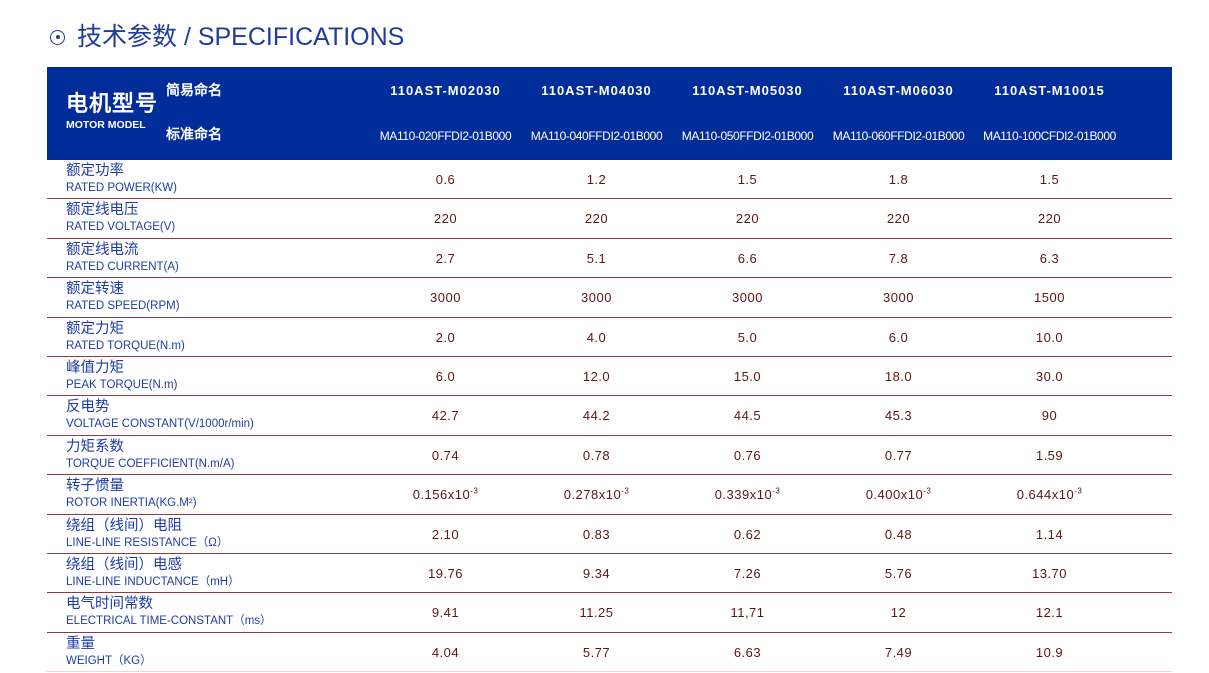 The height and width of the screenshot is (673, 1209). What do you see at coordinates (122, 266) in the screenshot?
I see `row-label-en: RATED CURRENT(A)` at bounding box center [122, 266].